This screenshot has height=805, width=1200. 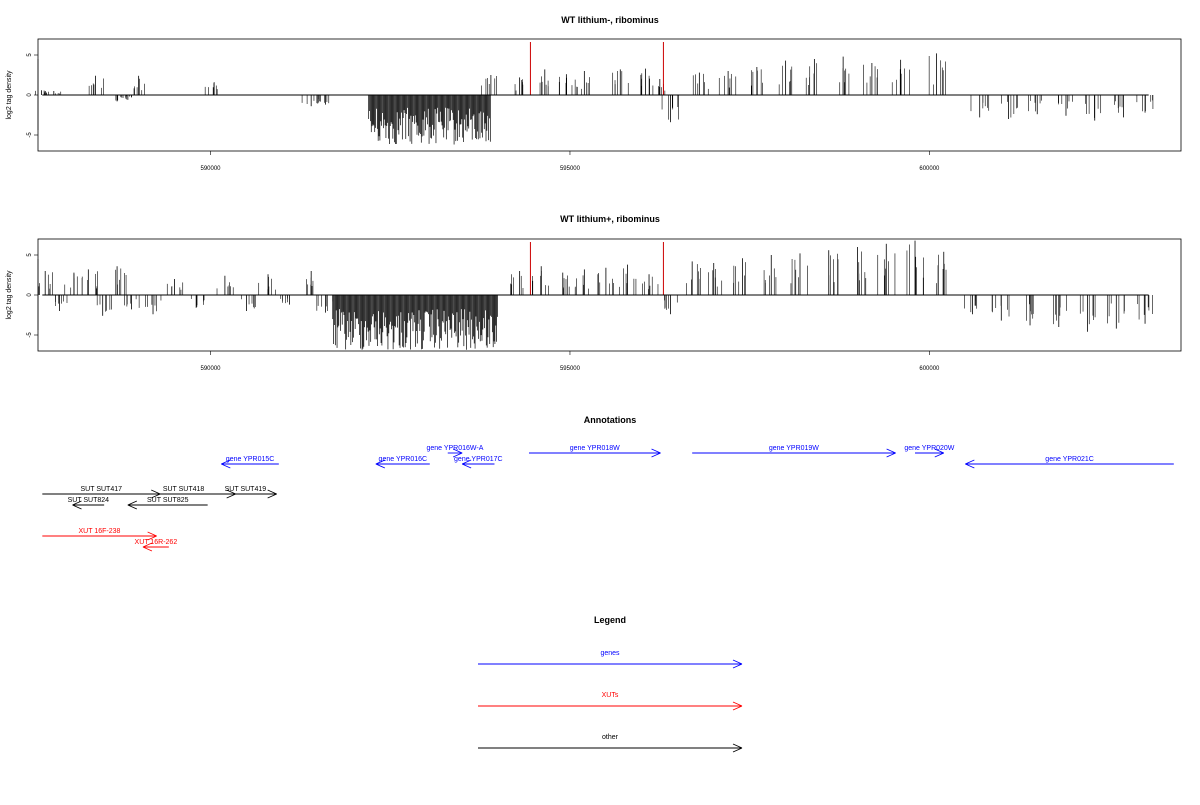 I want to click on annotation-label: gene YPR017C, so click(x=478, y=459).